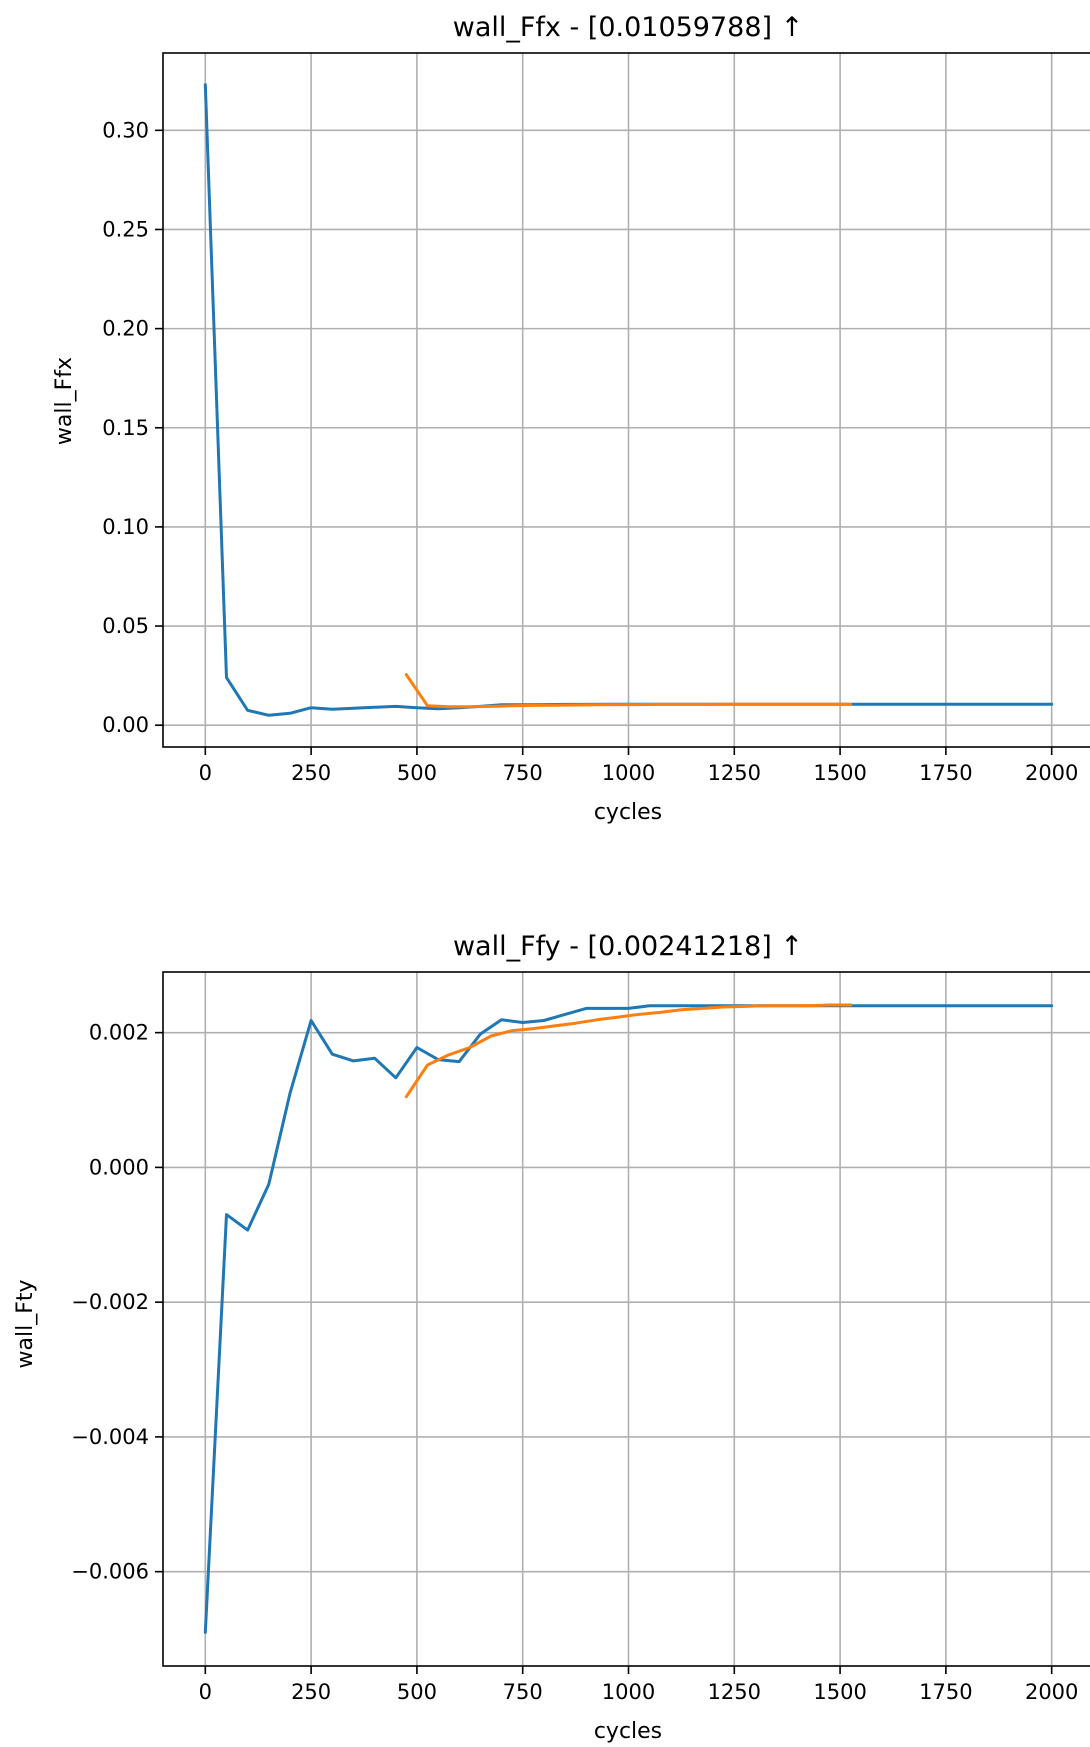 This screenshot has height=1747, width=1090. I want to click on y-axis-label: wall_Ffx, so click(64, 401).